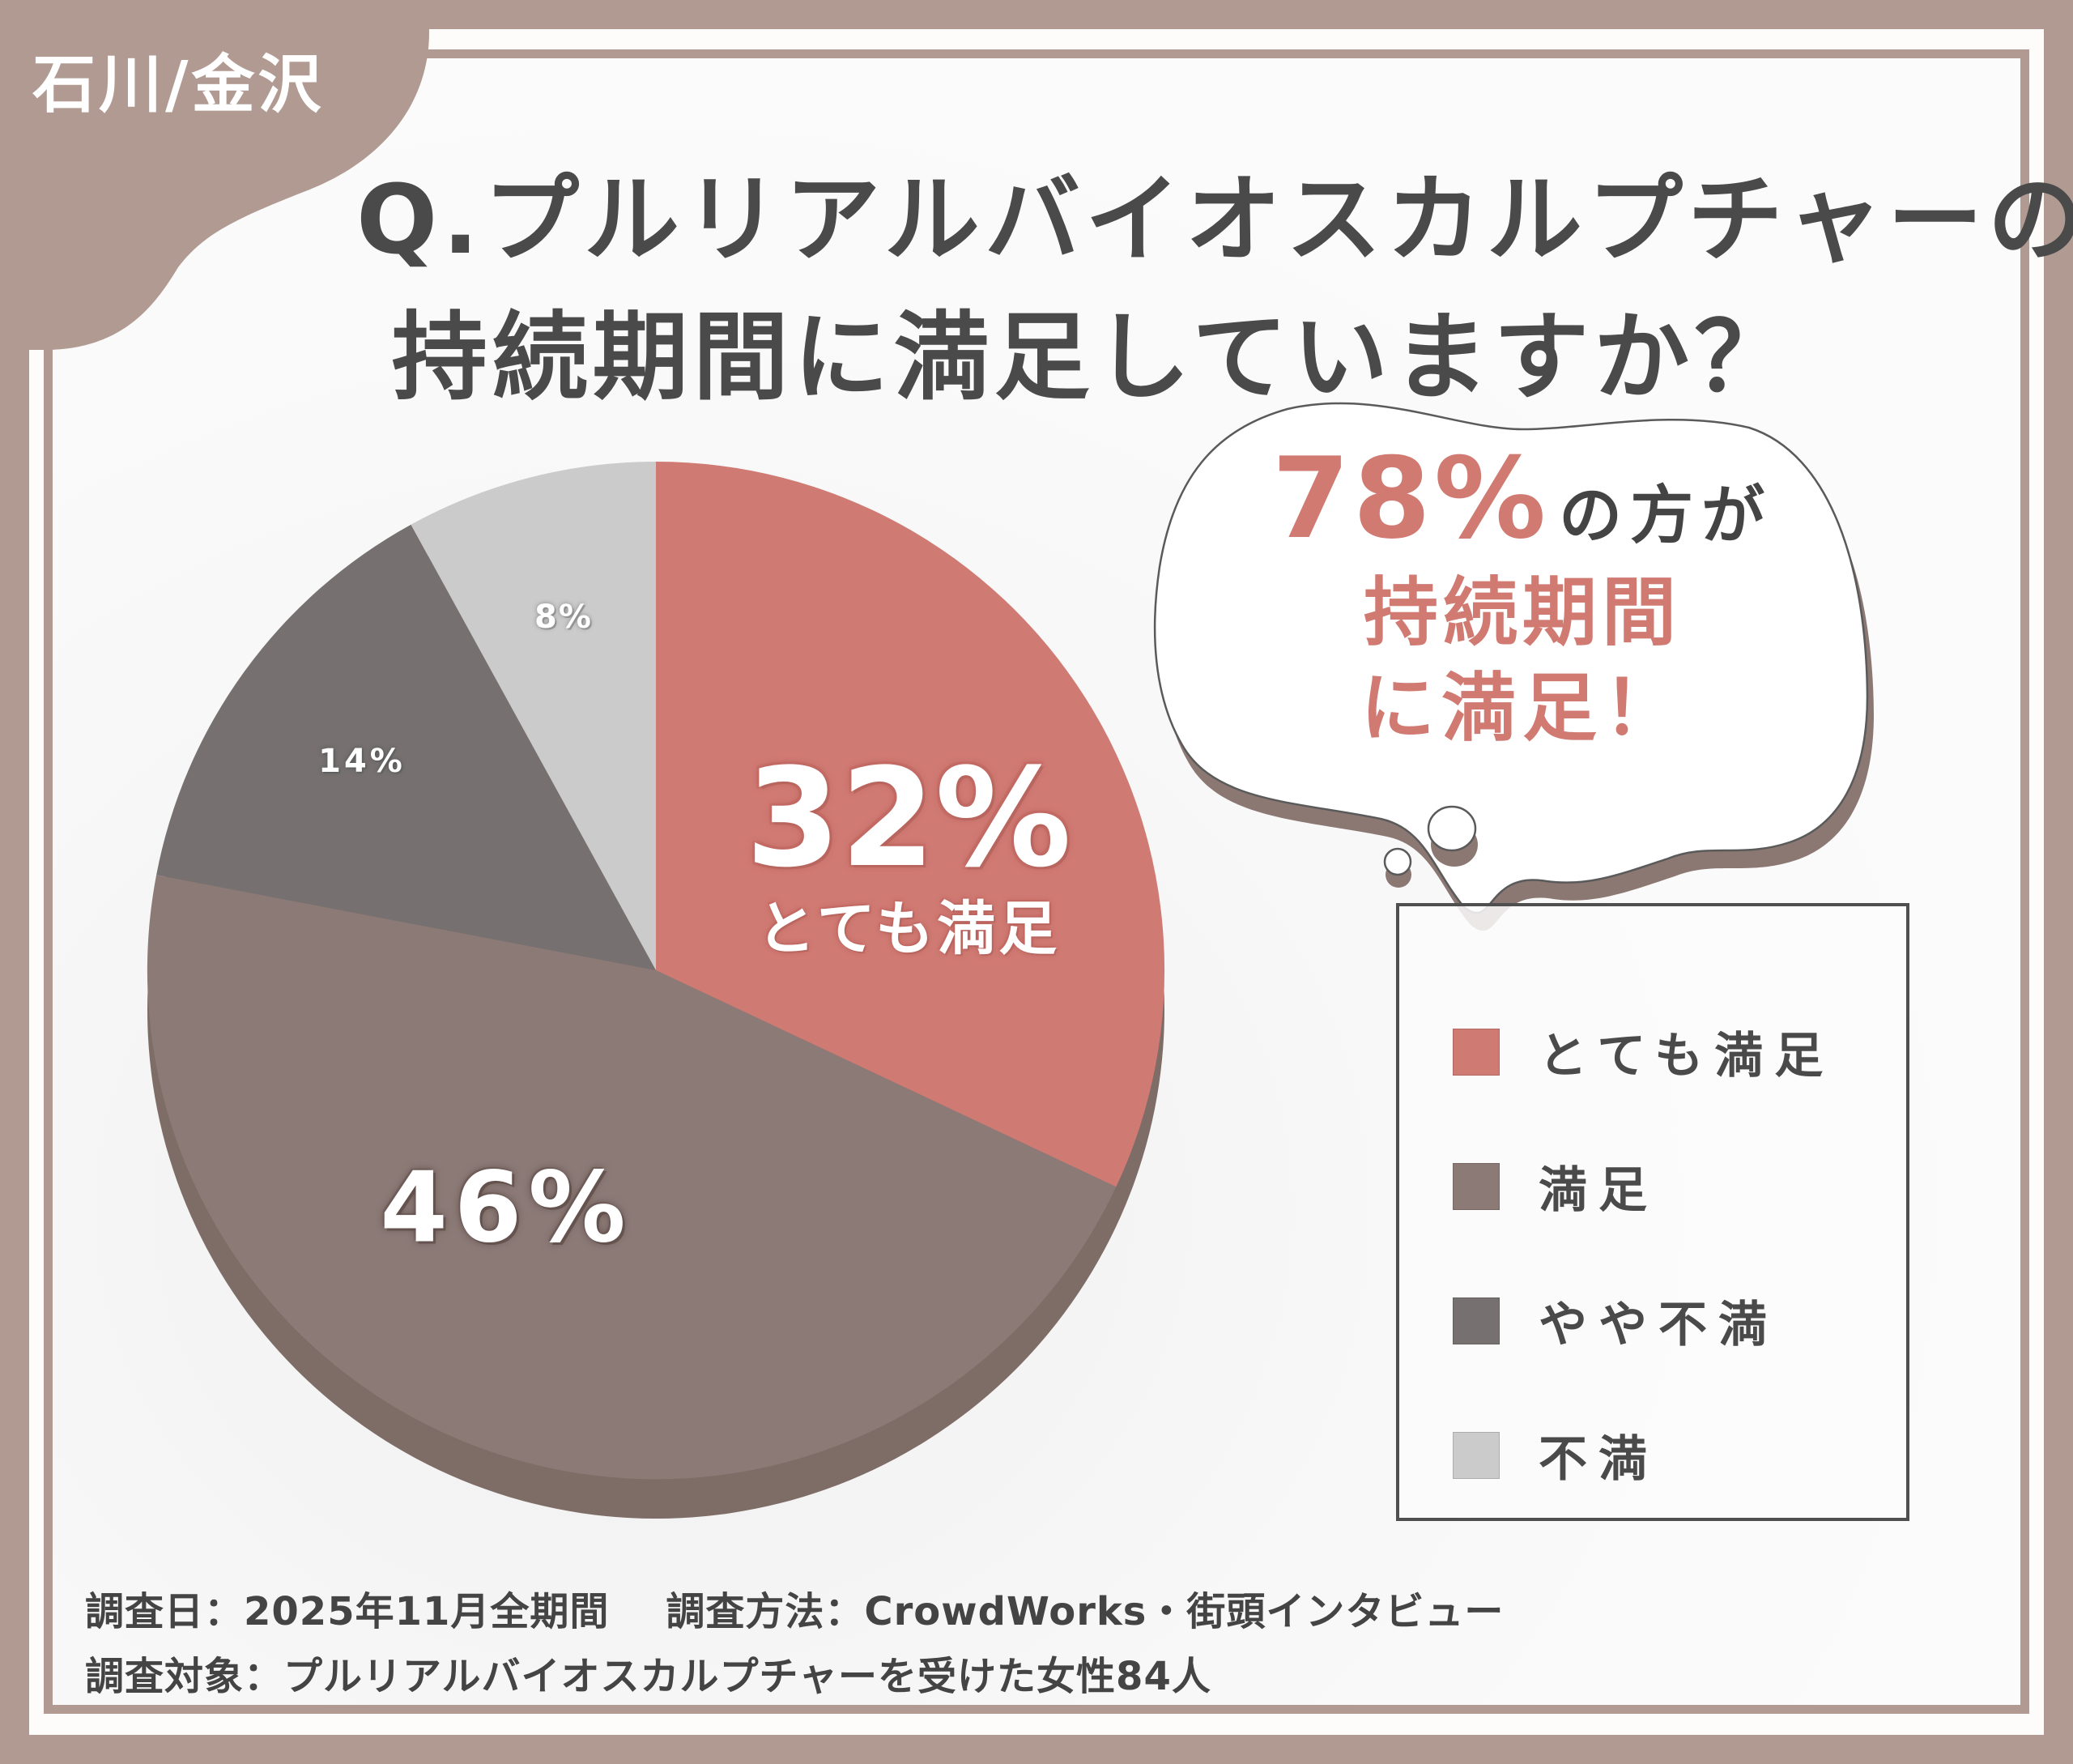 The image size is (2073, 1764). Describe the element at coordinates (909, 928) in the screenshot. I see `pie-label-very-satisfied-text: とても満足` at that location.